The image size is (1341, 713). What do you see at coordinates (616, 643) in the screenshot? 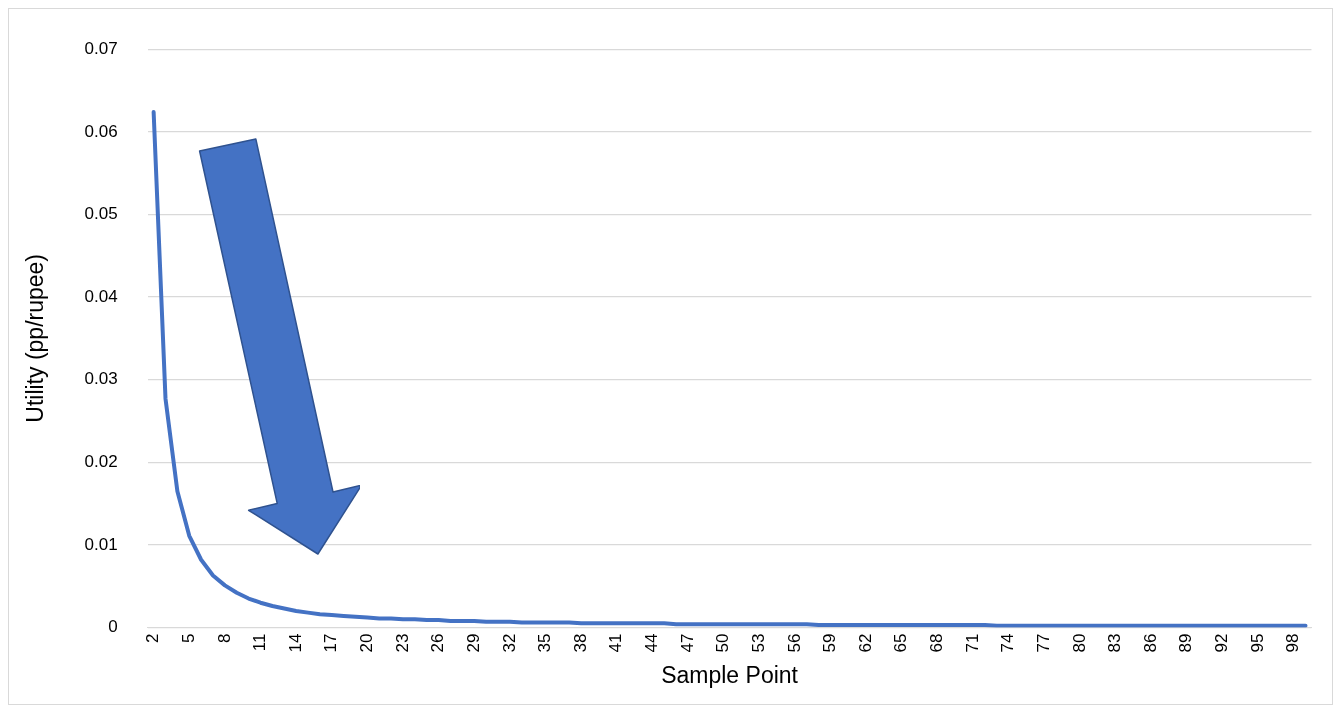
I see `x-tick-label: 41` at bounding box center [616, 643].